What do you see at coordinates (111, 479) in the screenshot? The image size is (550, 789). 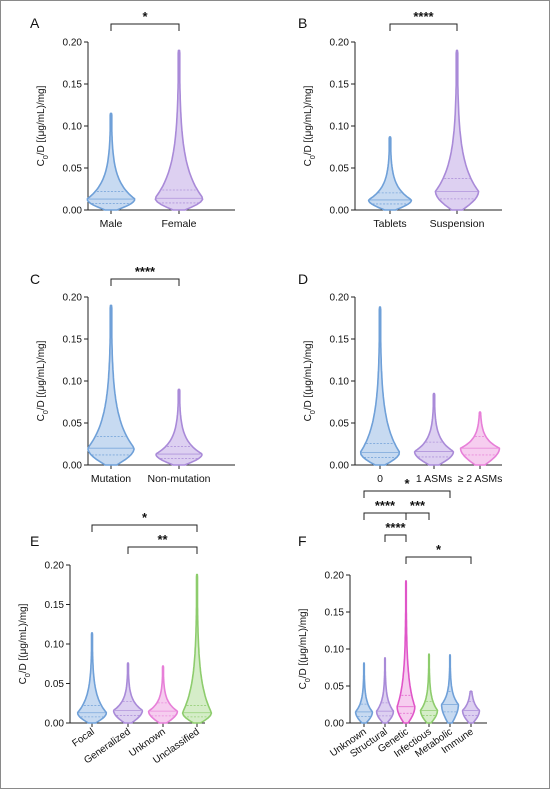 I see `x-tick-label: Mutation` at bounding box center [111, 479].